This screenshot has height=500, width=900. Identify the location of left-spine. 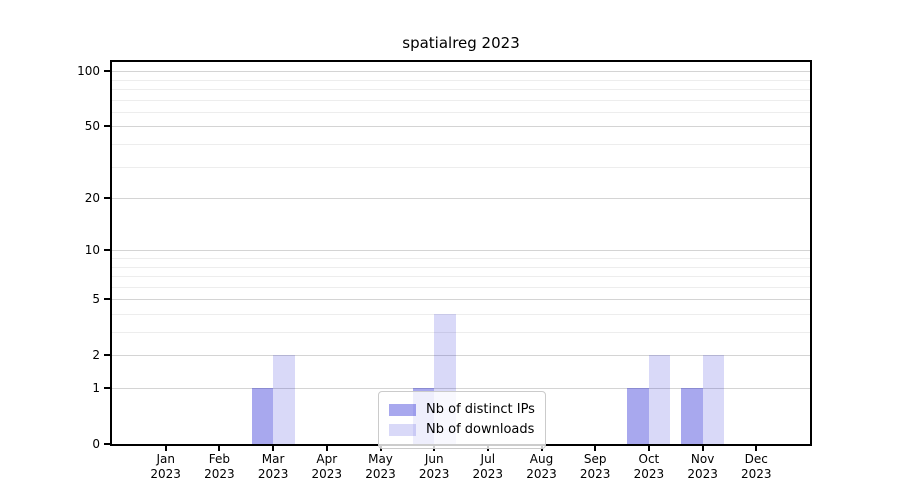
(111, 253).